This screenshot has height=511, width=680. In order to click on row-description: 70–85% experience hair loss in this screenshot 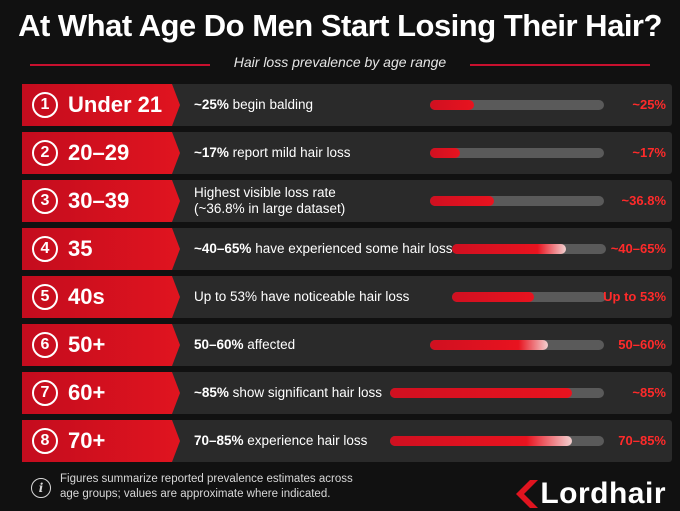, I will do `click(281, 440)`.